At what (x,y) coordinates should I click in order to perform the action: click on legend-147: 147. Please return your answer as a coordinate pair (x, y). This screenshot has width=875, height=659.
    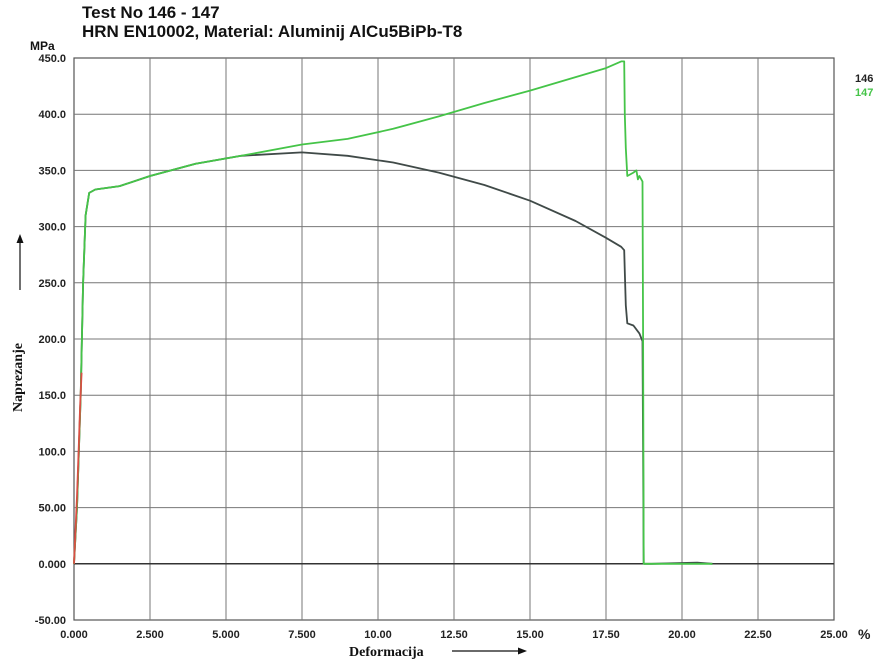
    Looking at the image, I should click on (864, 93).